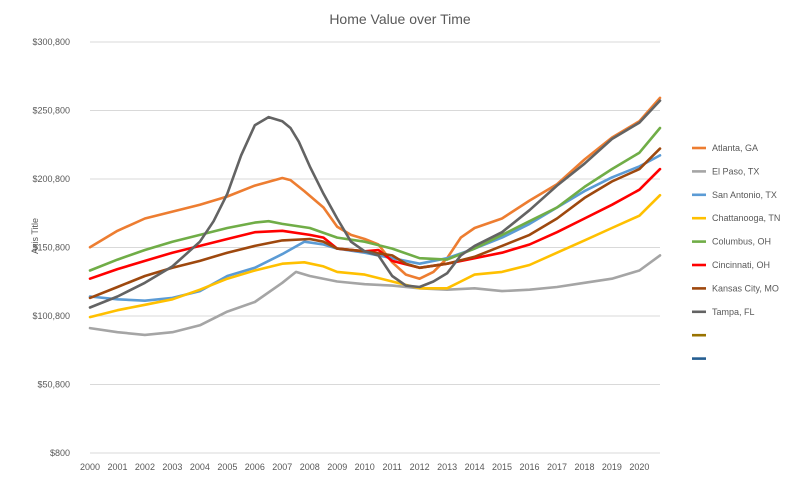 This screenshot has width=800, height=488. What do you see at coordinates (557, 467) in the screenshot?
I see `x-tick-label: 2017` at bounding box center [557, 467].